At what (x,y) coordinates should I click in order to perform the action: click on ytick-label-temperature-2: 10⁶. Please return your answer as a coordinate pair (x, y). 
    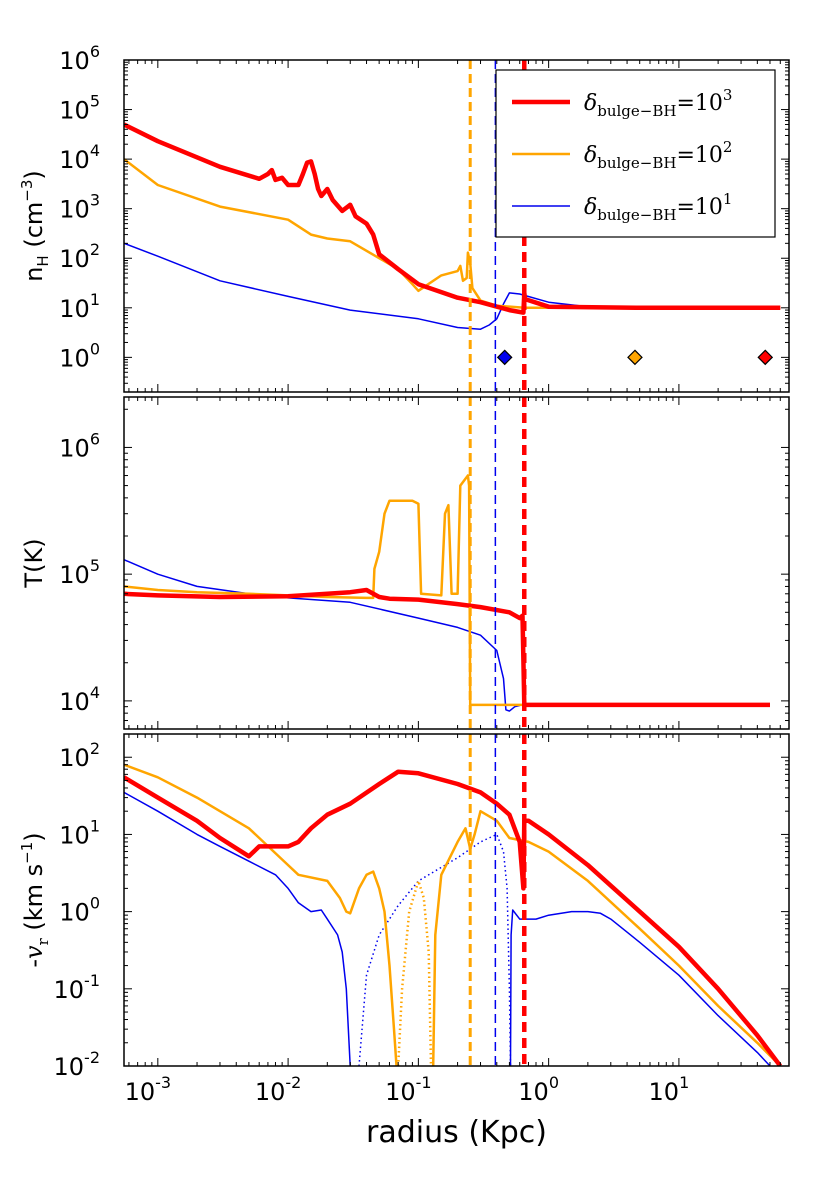
    Looking at the image, I should click on (79, 445).